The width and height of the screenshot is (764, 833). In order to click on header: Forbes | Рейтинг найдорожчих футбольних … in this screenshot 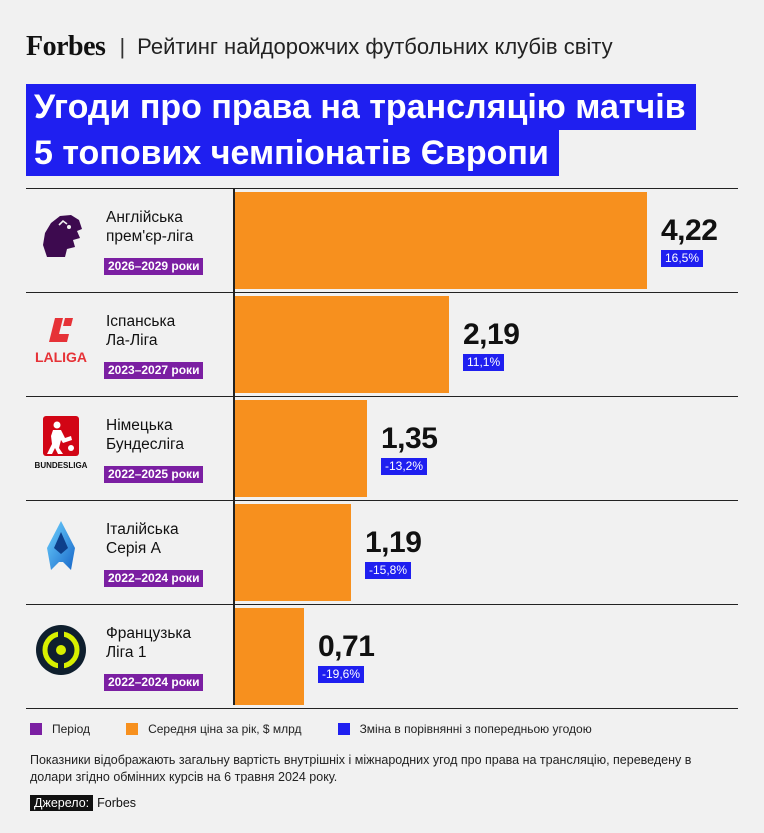, I will do `click(319, 47)`.